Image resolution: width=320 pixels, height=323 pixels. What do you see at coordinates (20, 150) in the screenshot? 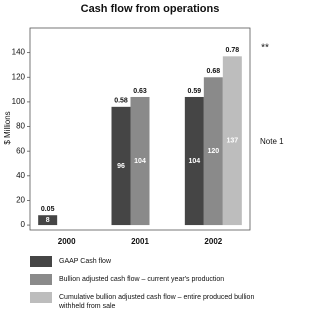
I see `y-tick-label: 60` at bounding box center [20, 150].